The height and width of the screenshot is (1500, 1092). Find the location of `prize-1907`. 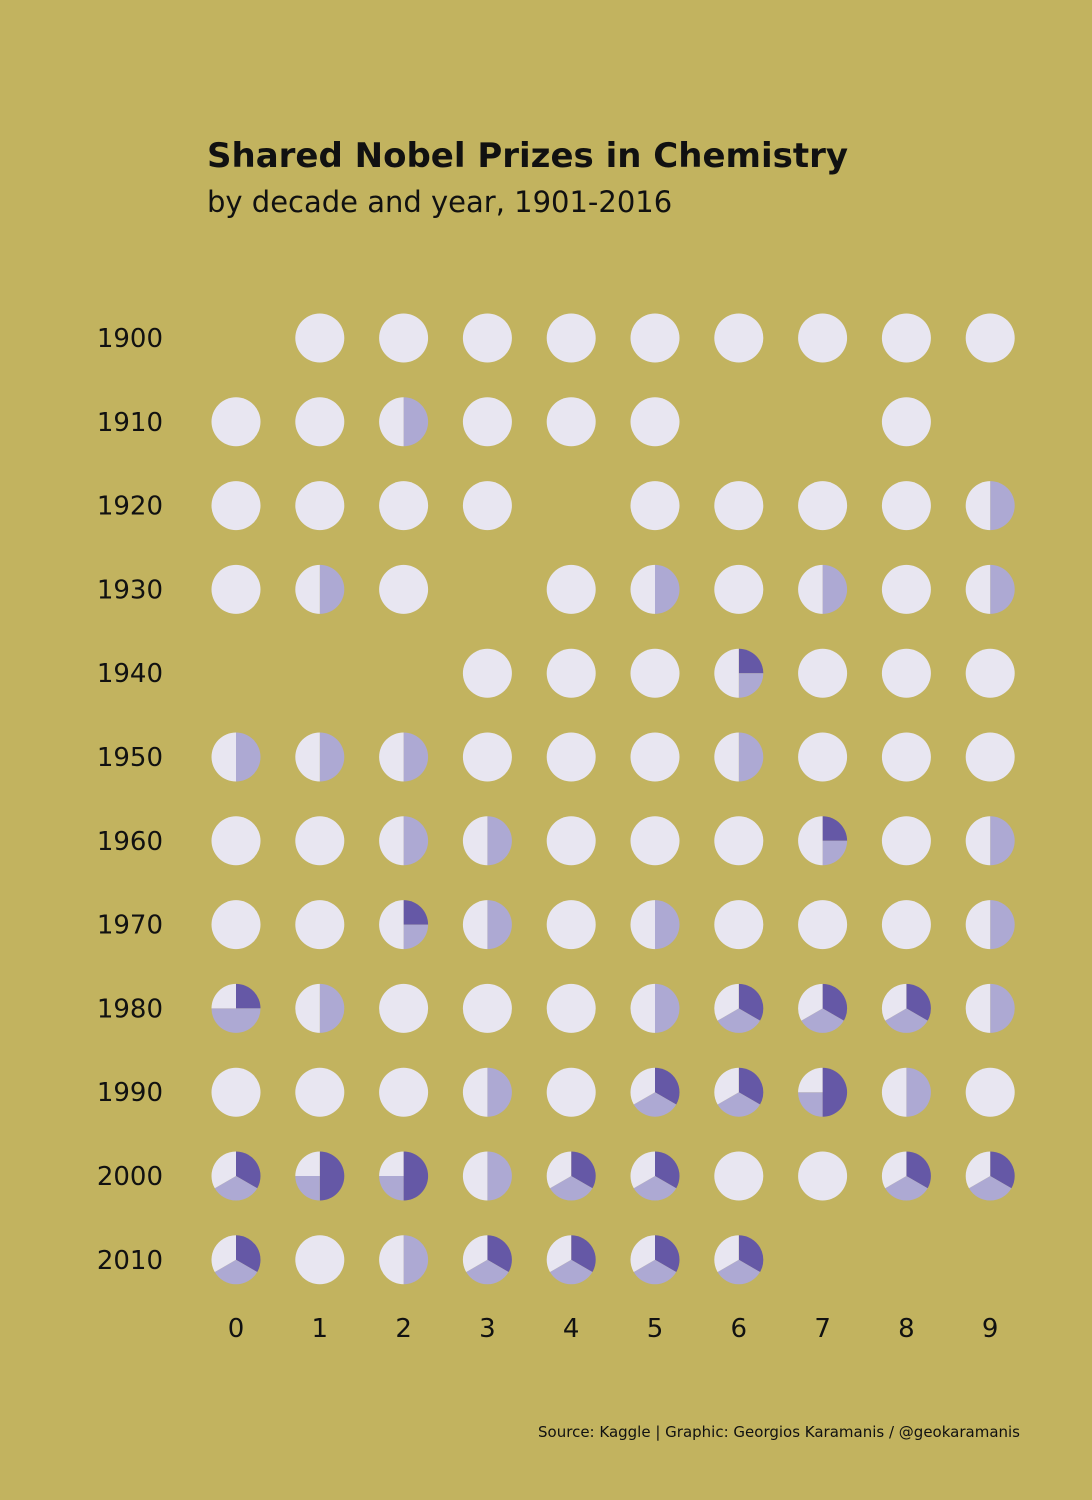

prize-1907 is located at coordinates (823, 338).